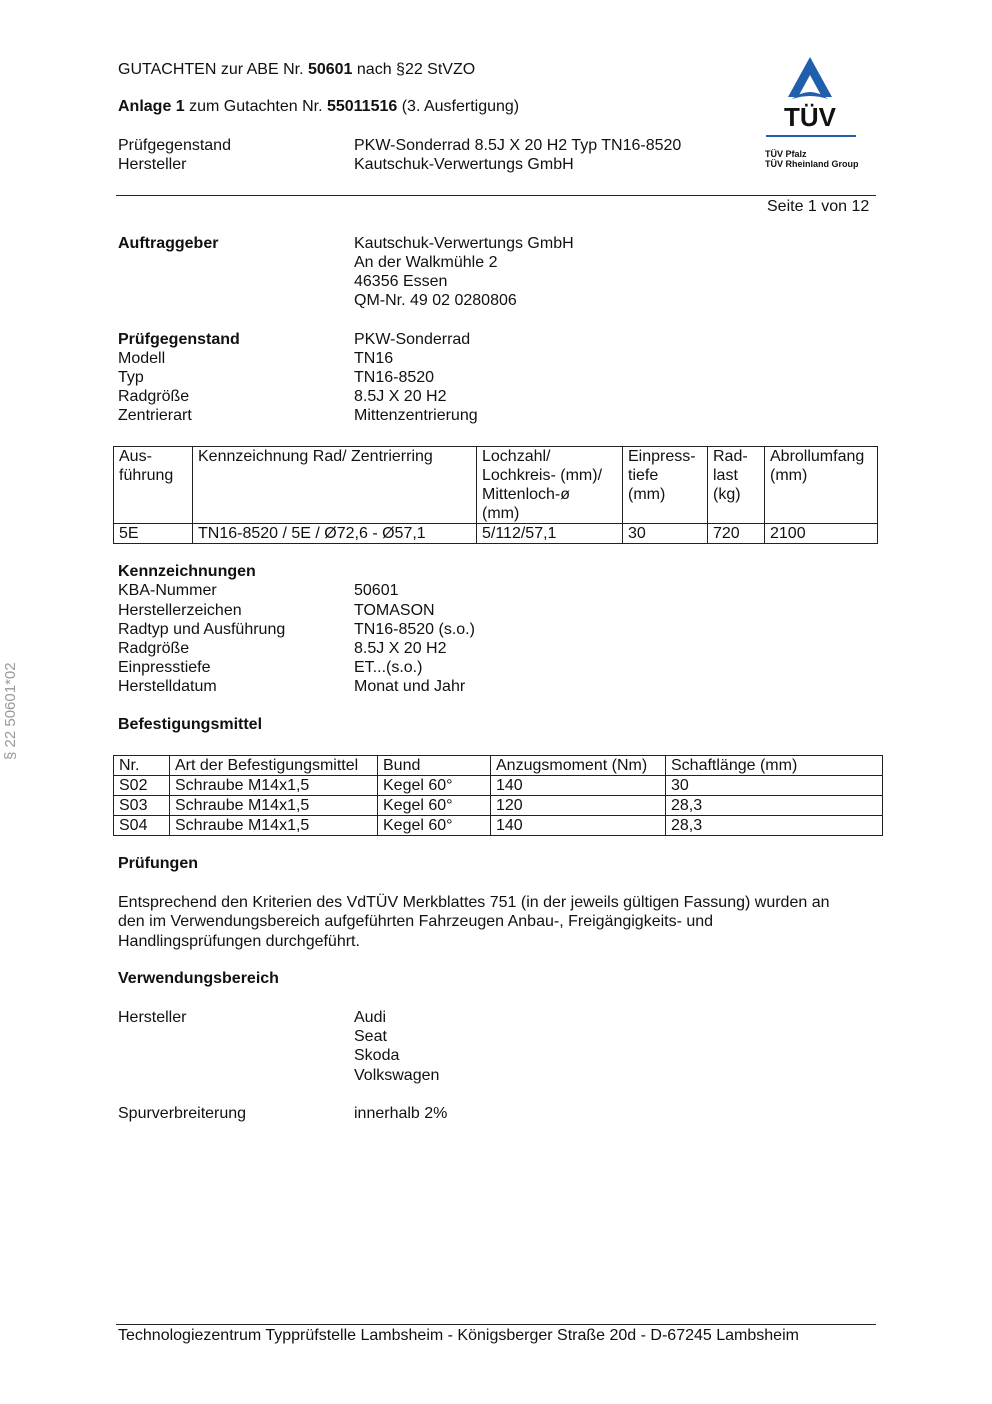 This screenshot has width=992, height=1404. What do you see at coordinates (142, 358) in the screenshot?
I see `pruef-label: Modell` at bounding box center [142, 358].